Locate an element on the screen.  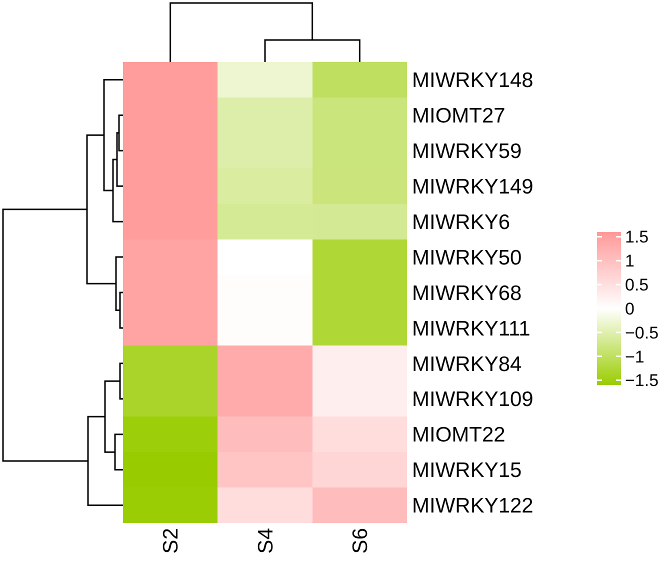
color-bar-label: −0.5 is located at coordinates (642, 332).